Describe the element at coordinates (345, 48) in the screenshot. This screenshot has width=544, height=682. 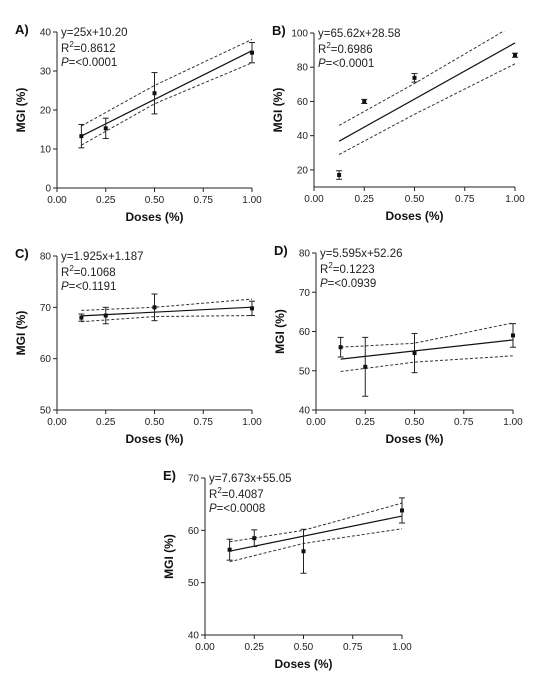
I see `r-squared: R2=0.6986` at that location.